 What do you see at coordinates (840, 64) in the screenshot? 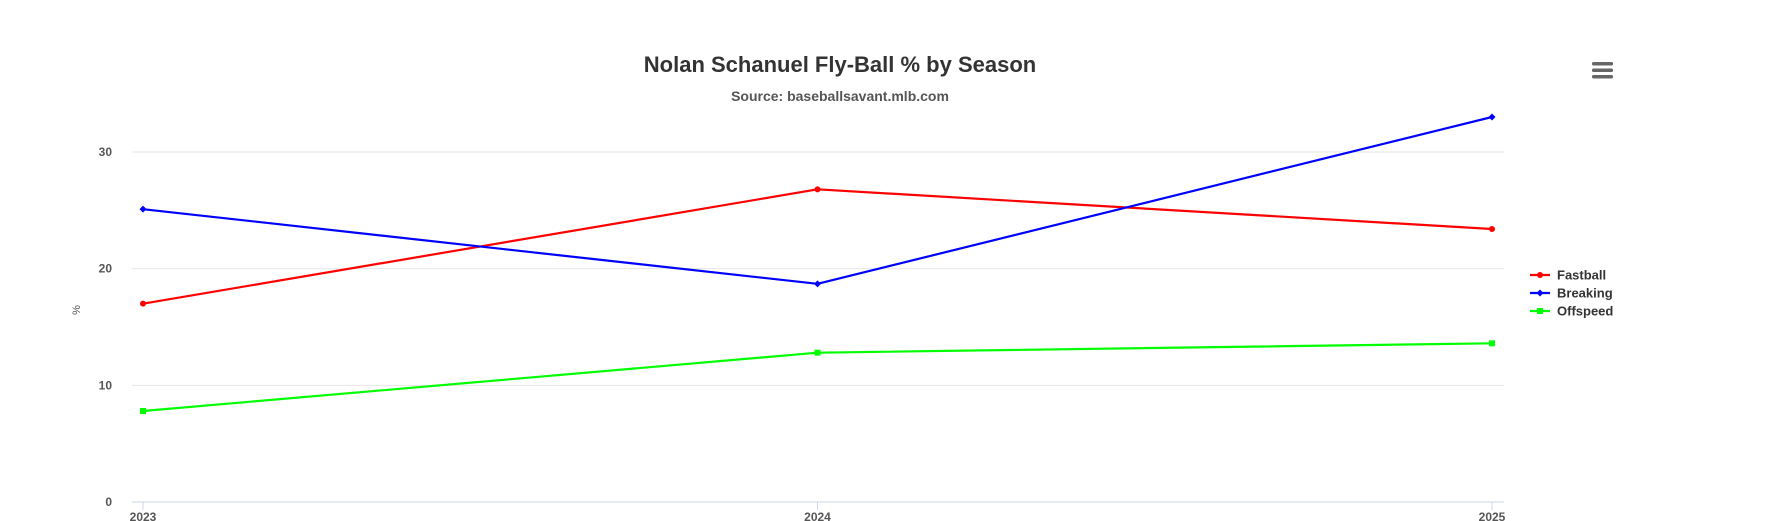
I see `chart-title: Nolan Schanuel Fly-Ball % by Season` at bounding box center [840, 64].